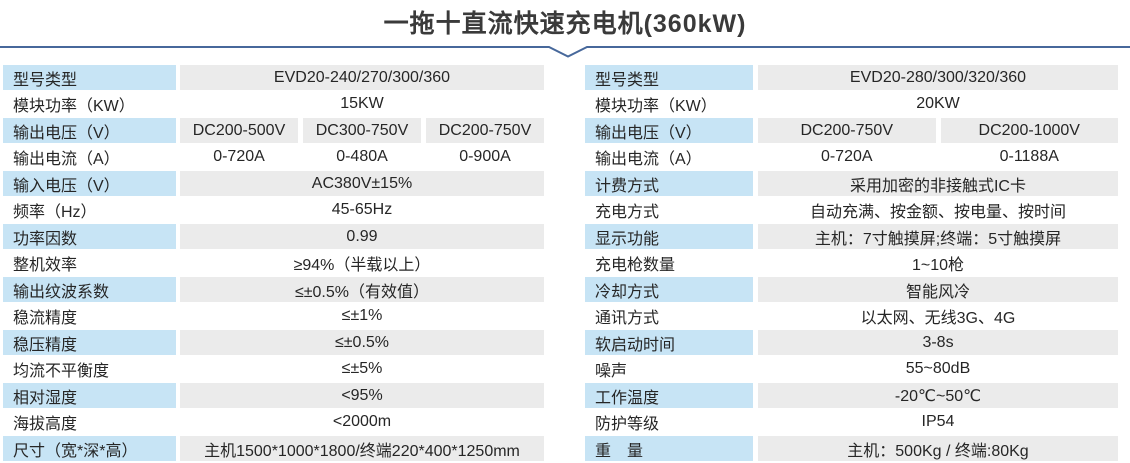 Image resolution: width=1130 pixels, height=463 pixels. What do you see at coordinates (627, 318) in the screenshot?
I see `spec-label: 通讯方式` at bounding box center [627, 318].